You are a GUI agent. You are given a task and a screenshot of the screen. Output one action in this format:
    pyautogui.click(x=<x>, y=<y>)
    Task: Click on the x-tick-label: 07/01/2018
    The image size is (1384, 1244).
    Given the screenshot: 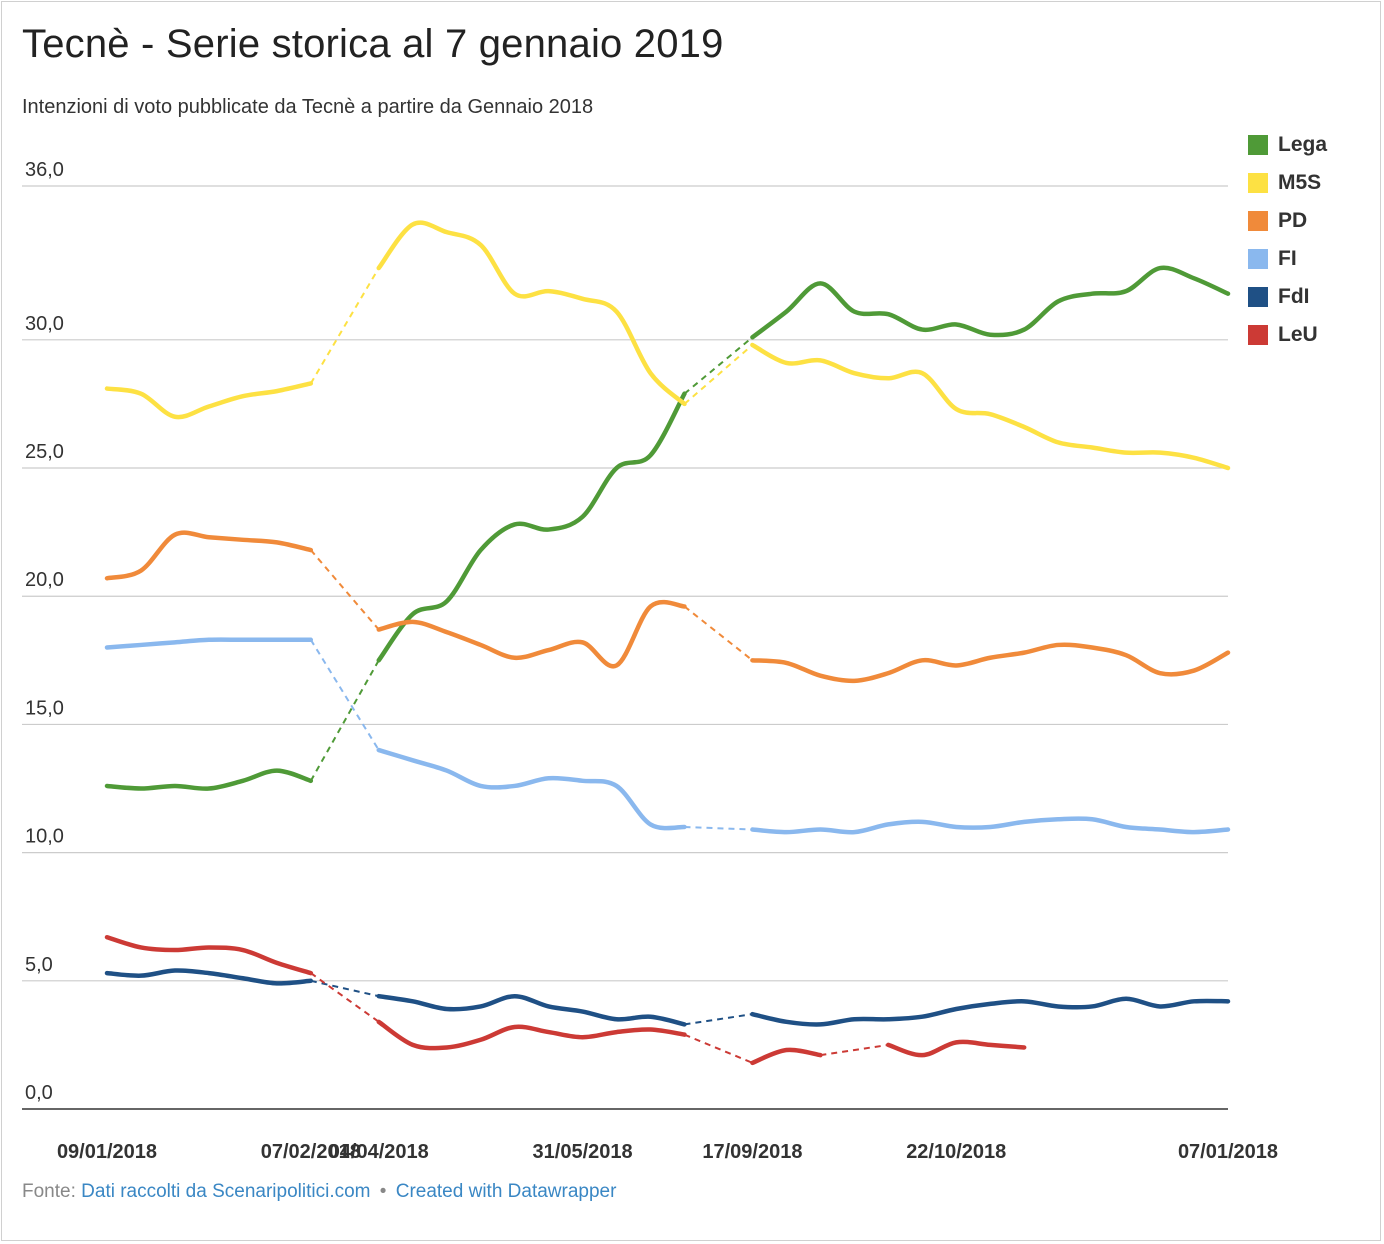 What is the action you would take?
    pyautogui.click(x=1228, y=1152)
    